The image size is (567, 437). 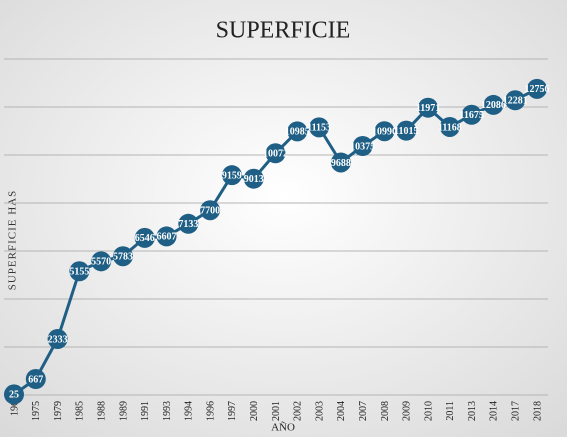 What do you see at coordinates (450, 411) in the screenshot?
I see `x-tick-label: 2011` at bounding box center [450, 411].